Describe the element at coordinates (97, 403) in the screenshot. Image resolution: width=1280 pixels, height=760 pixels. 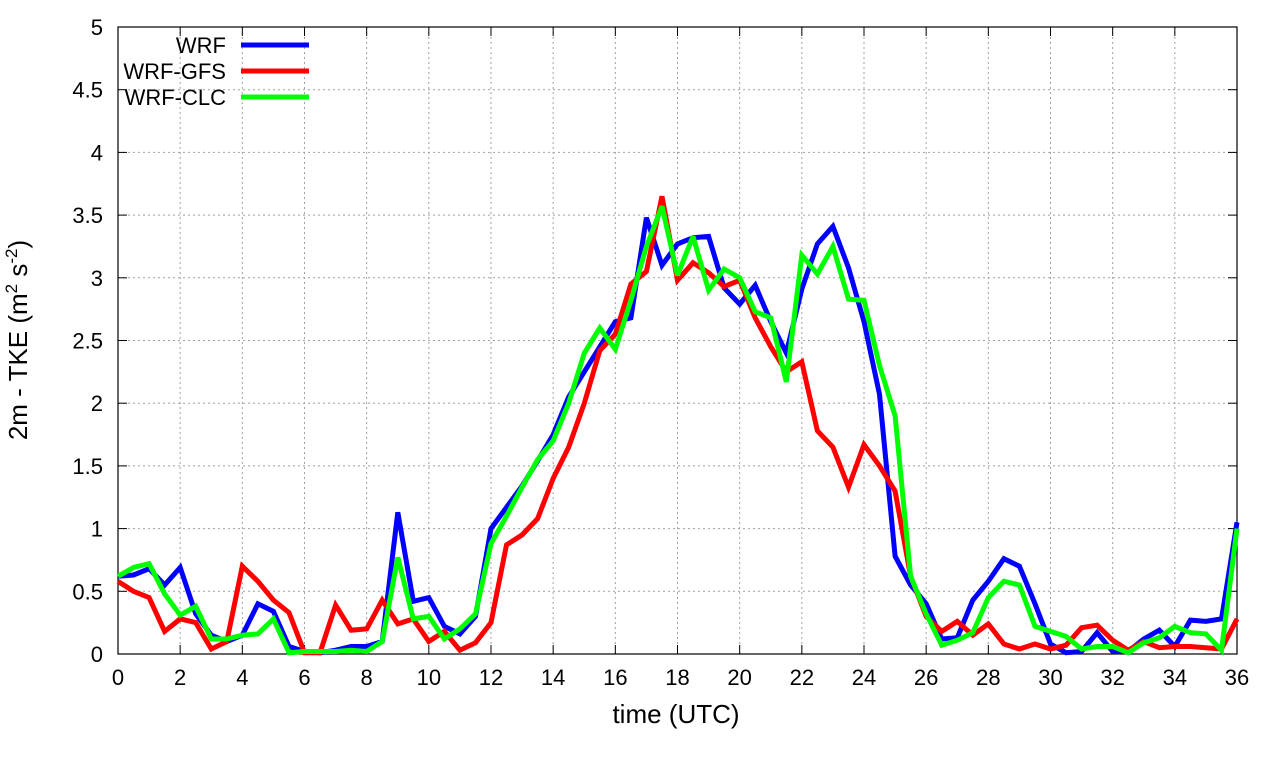
I see `y-tick-label: 2` at that location.